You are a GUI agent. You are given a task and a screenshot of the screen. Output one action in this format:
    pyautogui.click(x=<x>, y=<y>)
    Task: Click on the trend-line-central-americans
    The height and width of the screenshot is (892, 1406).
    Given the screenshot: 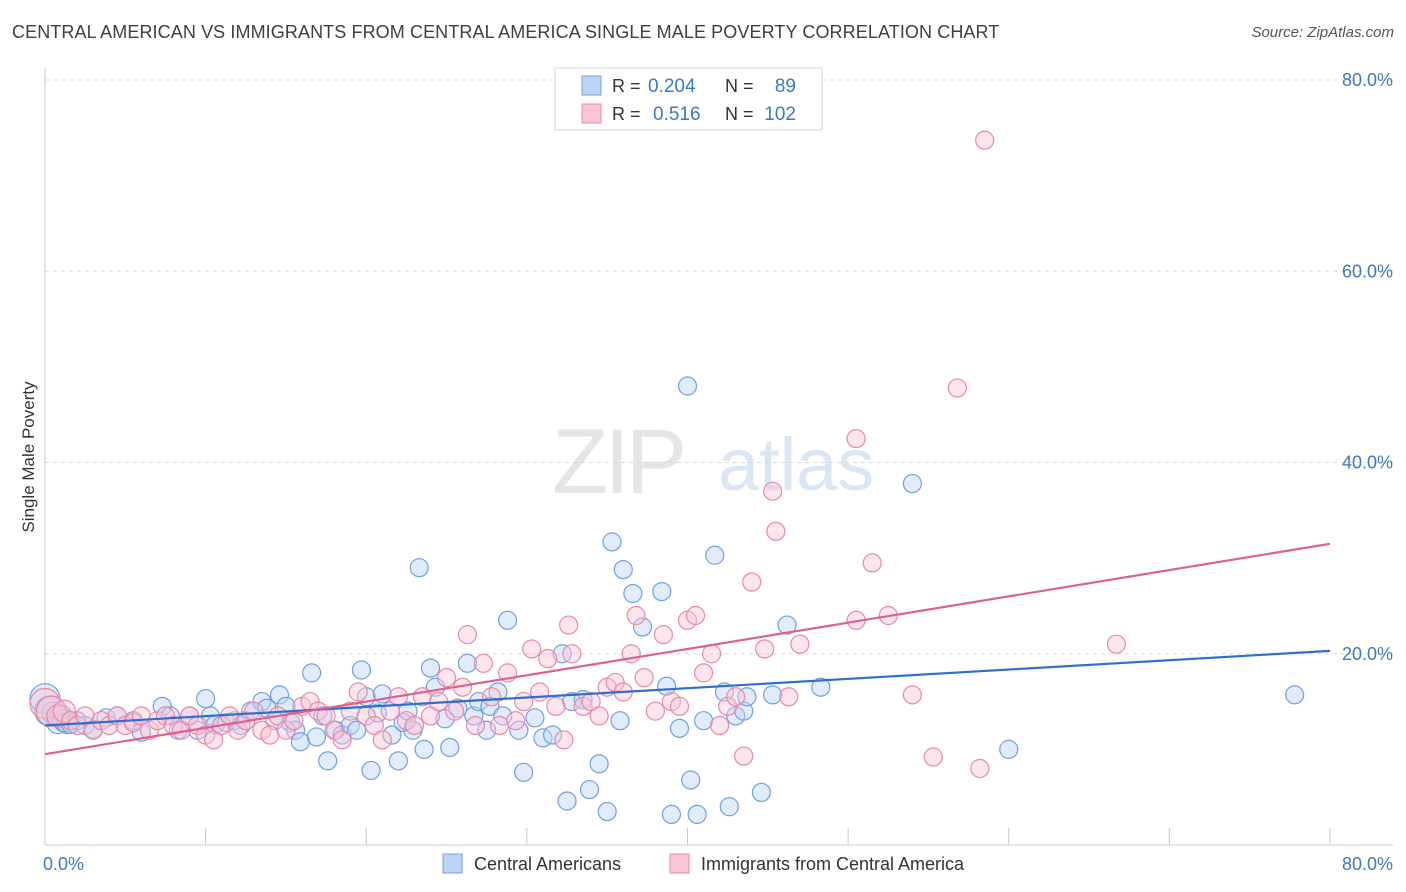 What is the action you would take?
    pyautogui.click(x=687, y=688)
    